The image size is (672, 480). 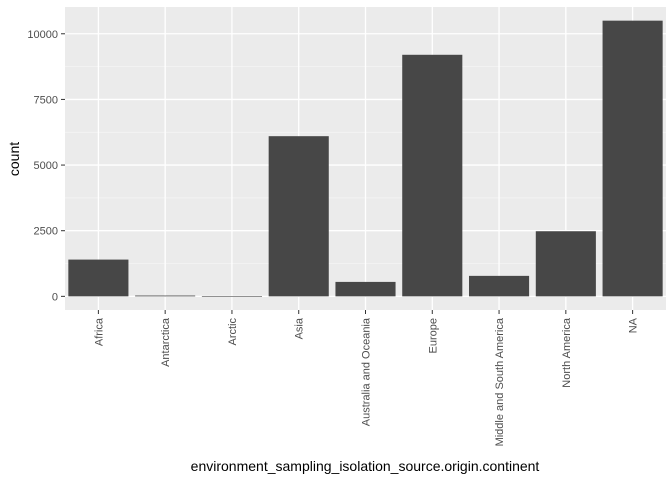 I want to click on x-tick-label: Antarctica, so click(x=166, y=342).